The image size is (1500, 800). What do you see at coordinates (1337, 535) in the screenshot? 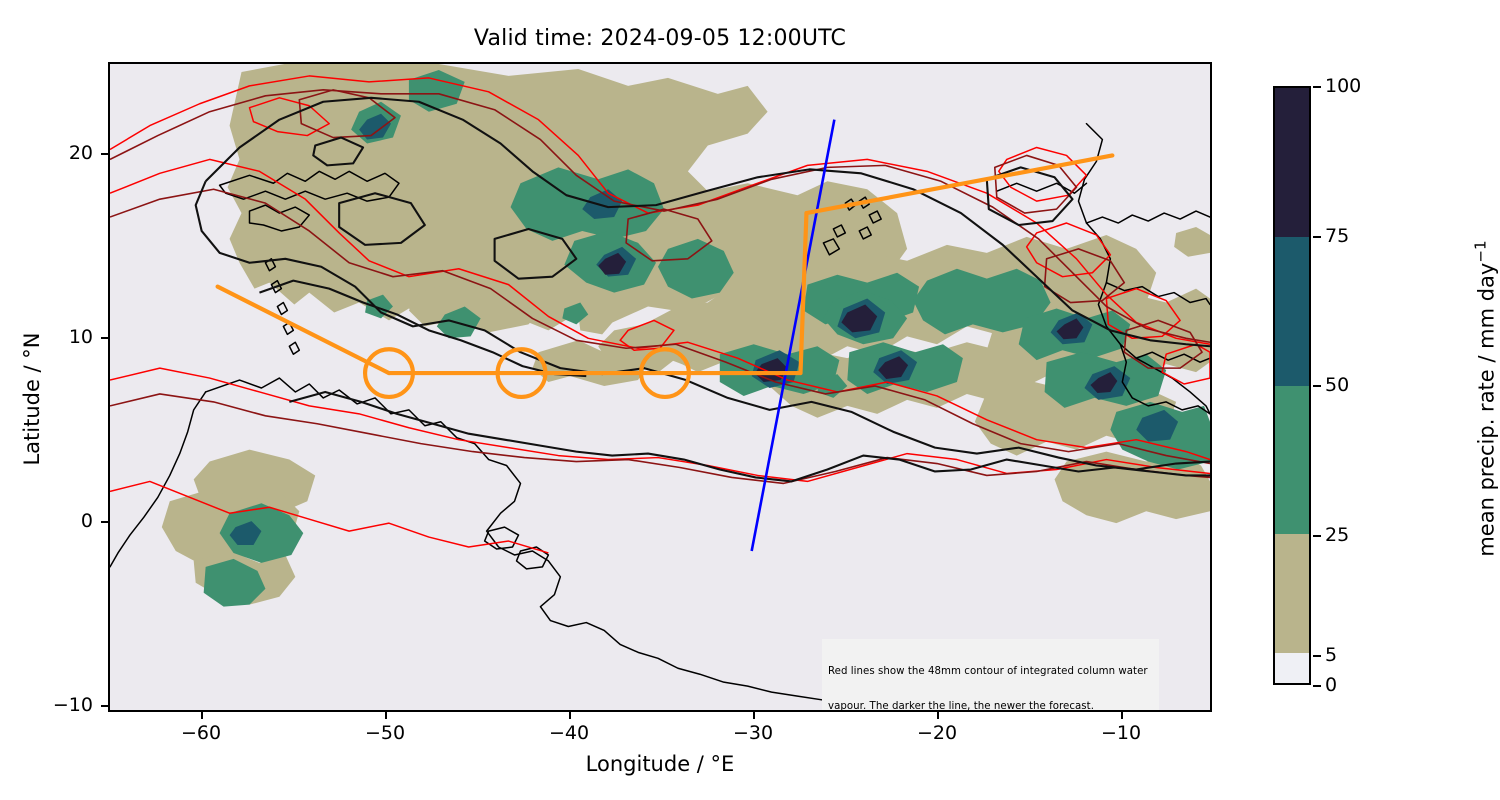
I see `colorbar-tick-label: 25` at bounding box center [1337, 535].